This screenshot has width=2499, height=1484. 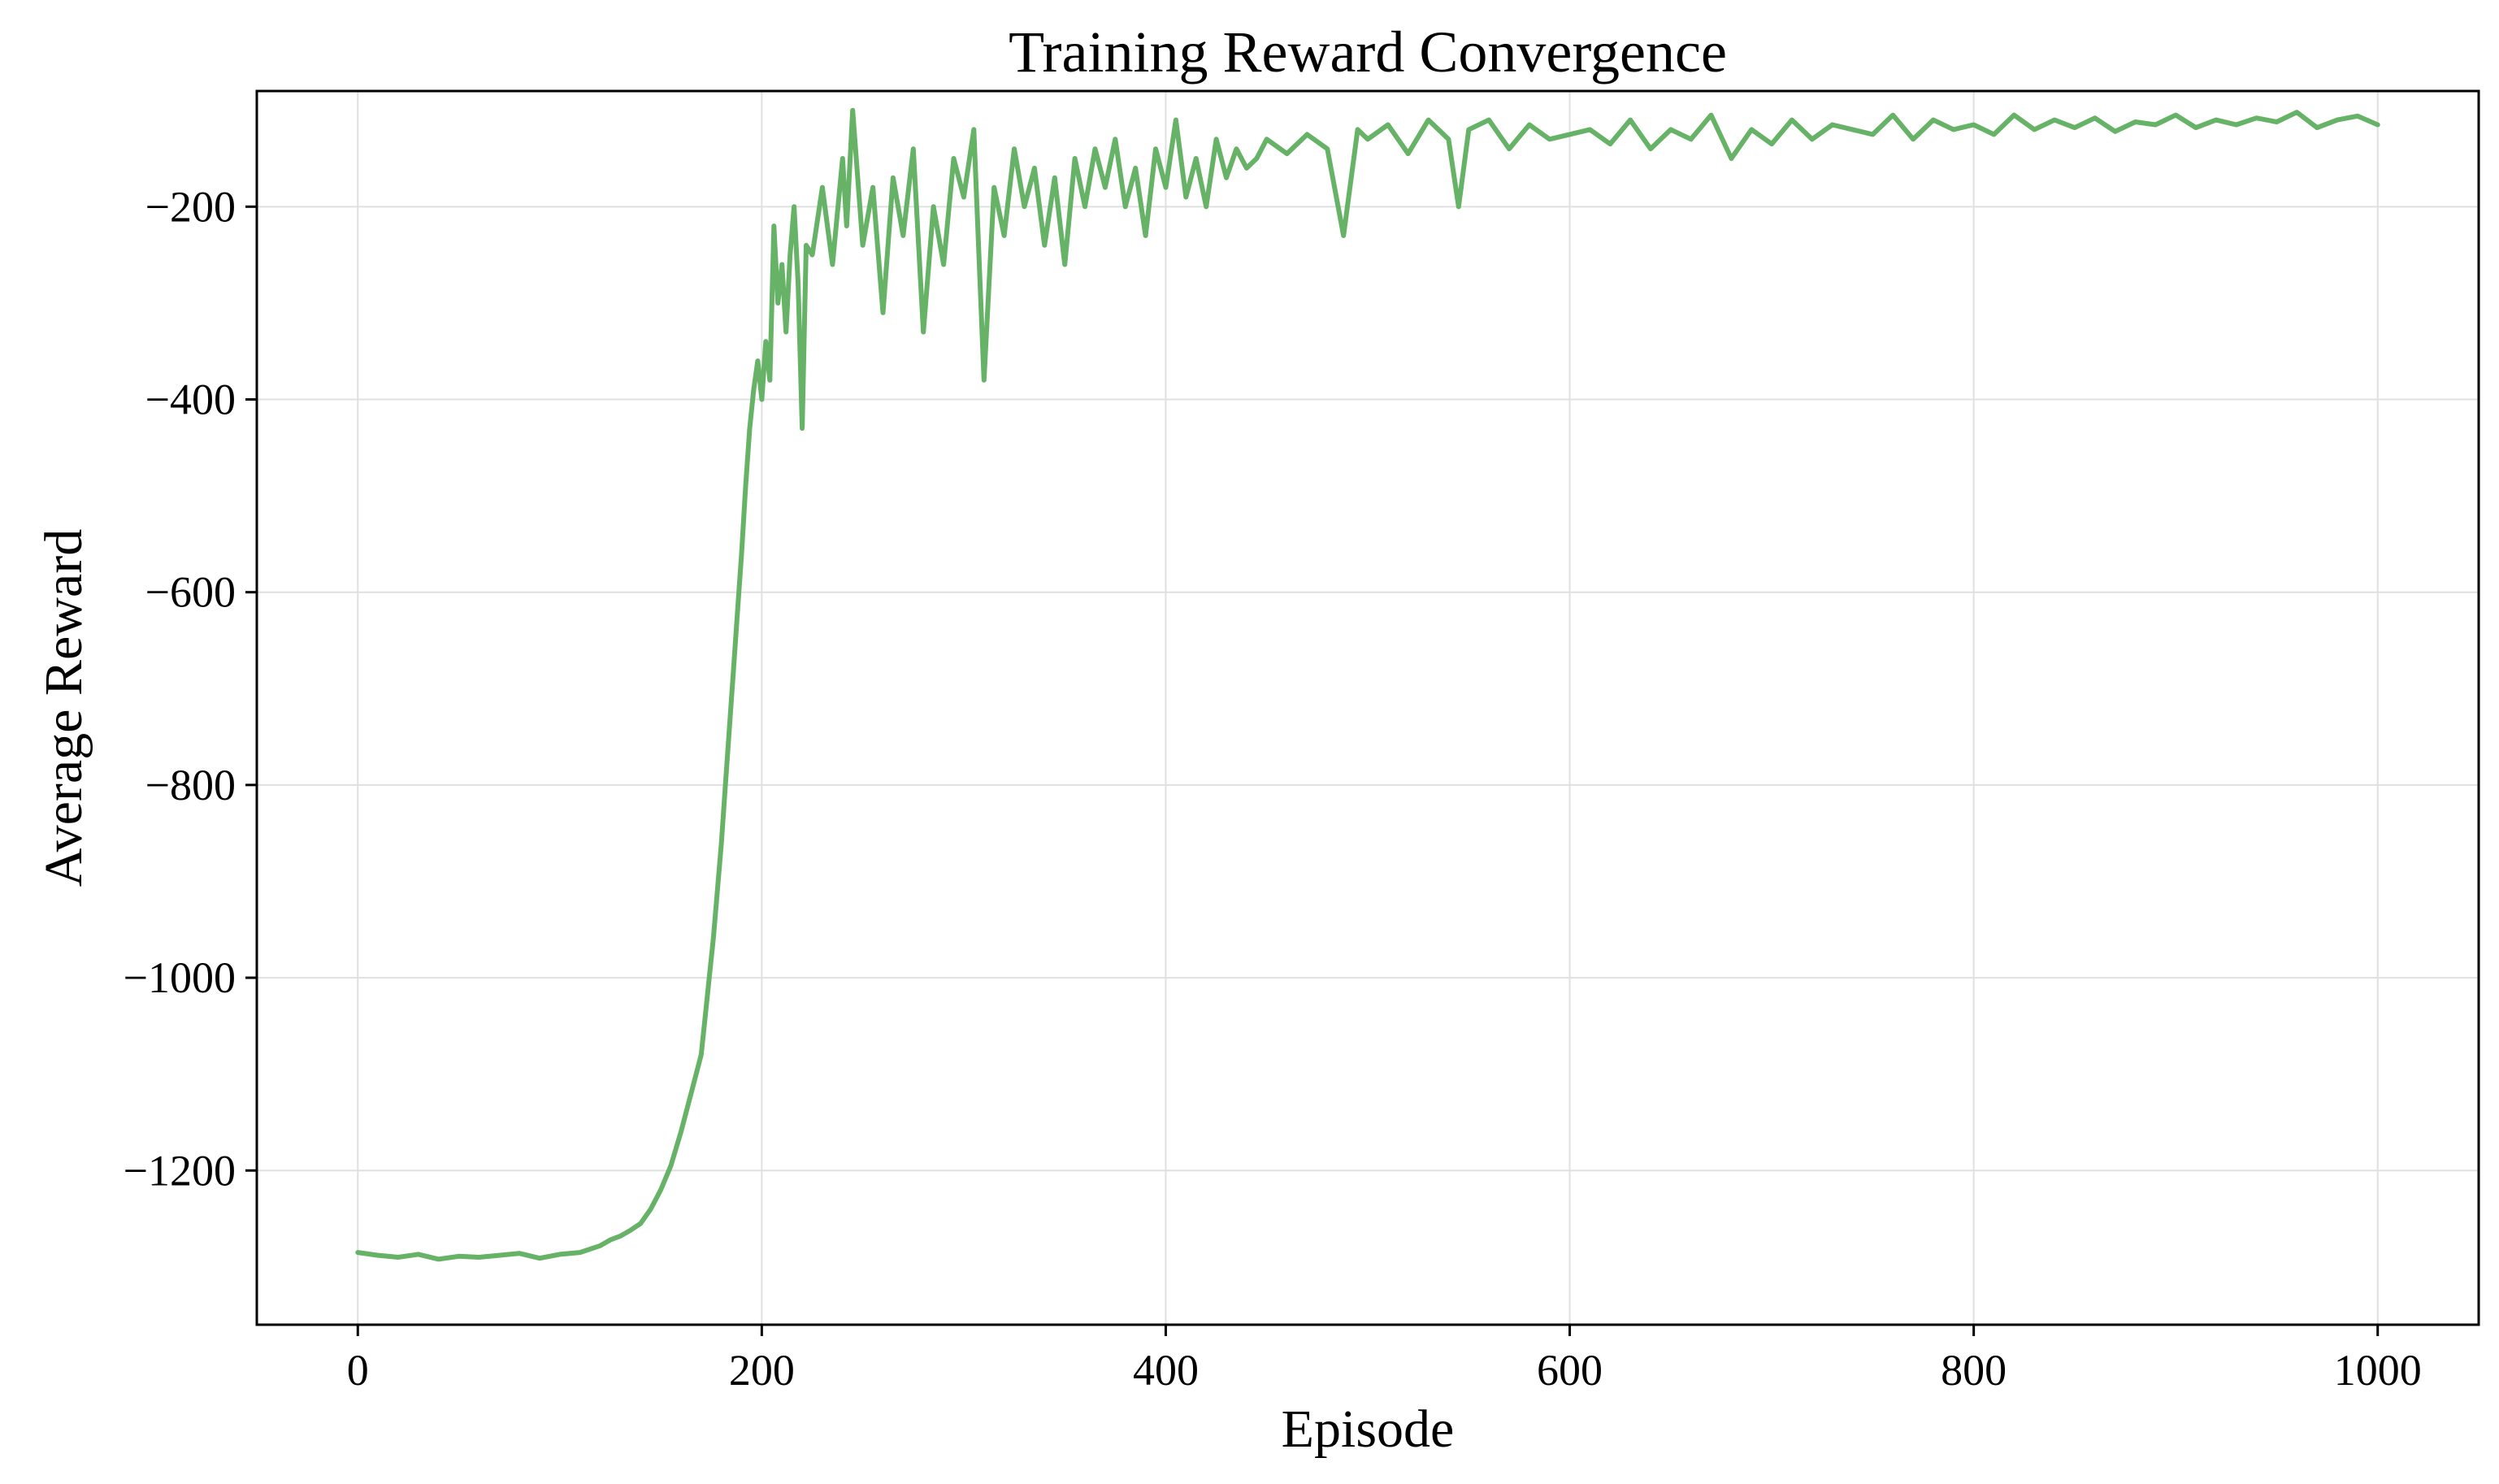 I want to click on y-tick-label: −400, so click(x=190, y=399).